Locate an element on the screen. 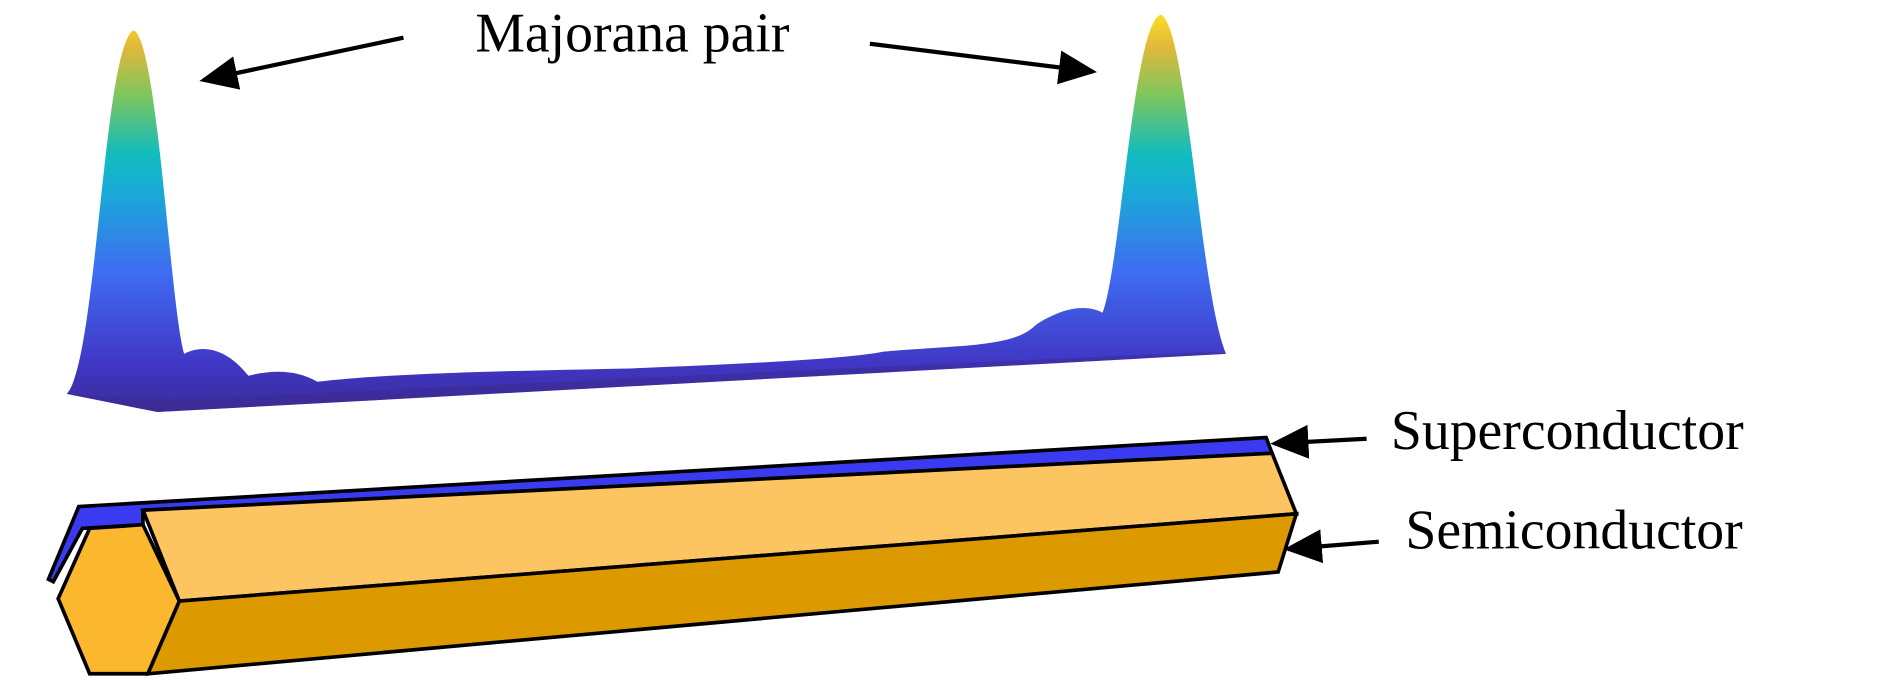 This screenshot has width=1890, height=686. superconductor-label: Superconductor is located at coordinates (1567, 431).